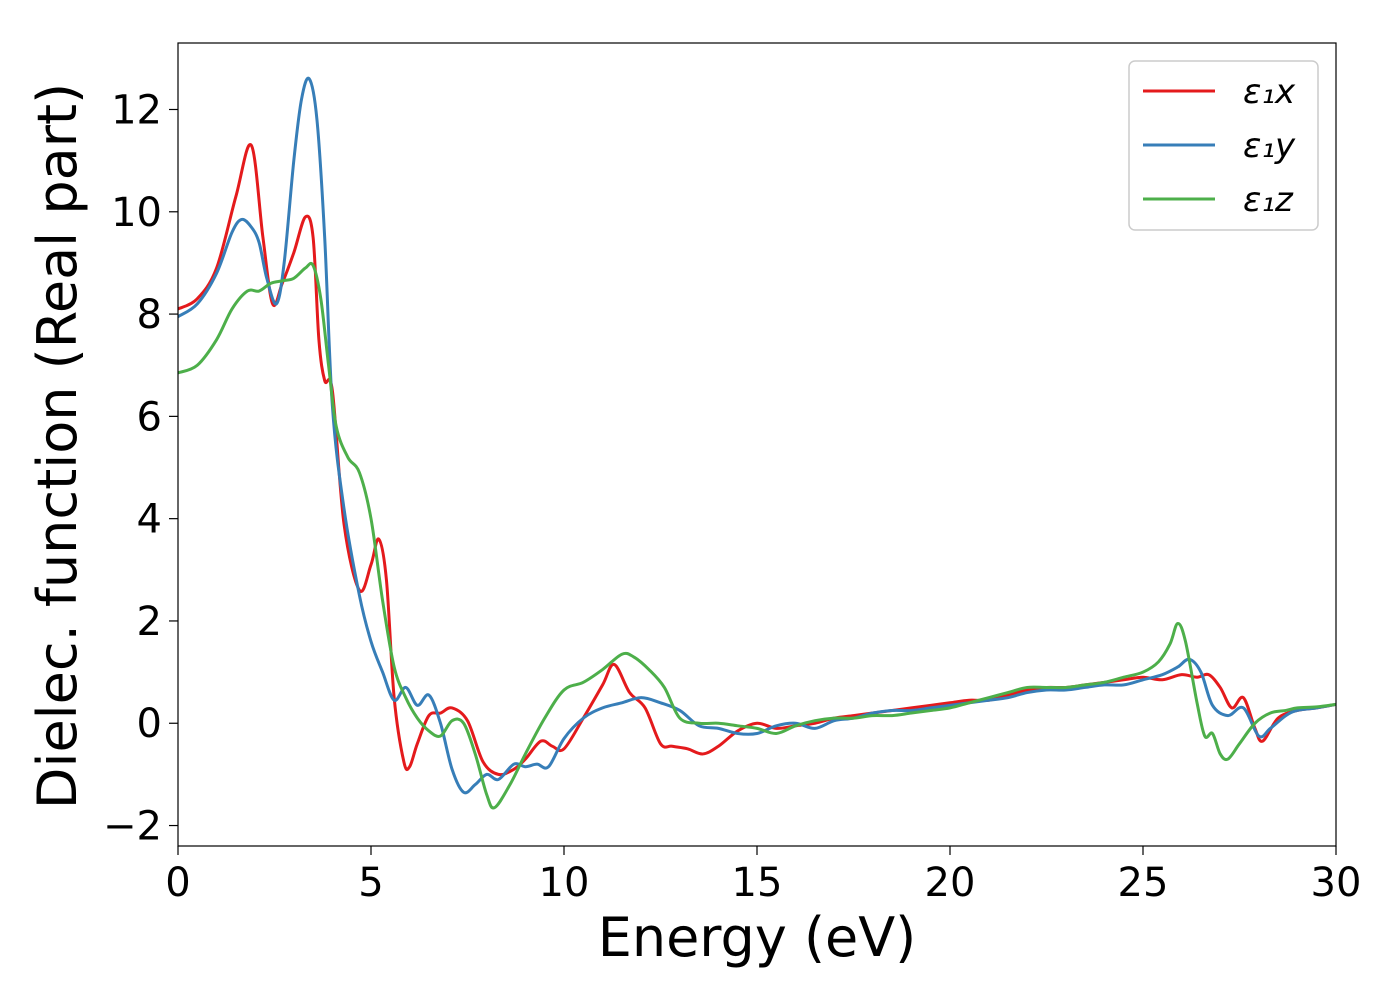 This screenshot has height=1000, width=1400. I want to click on legend: ε₁x ε₁y ε₁z, so click(1223, 145).